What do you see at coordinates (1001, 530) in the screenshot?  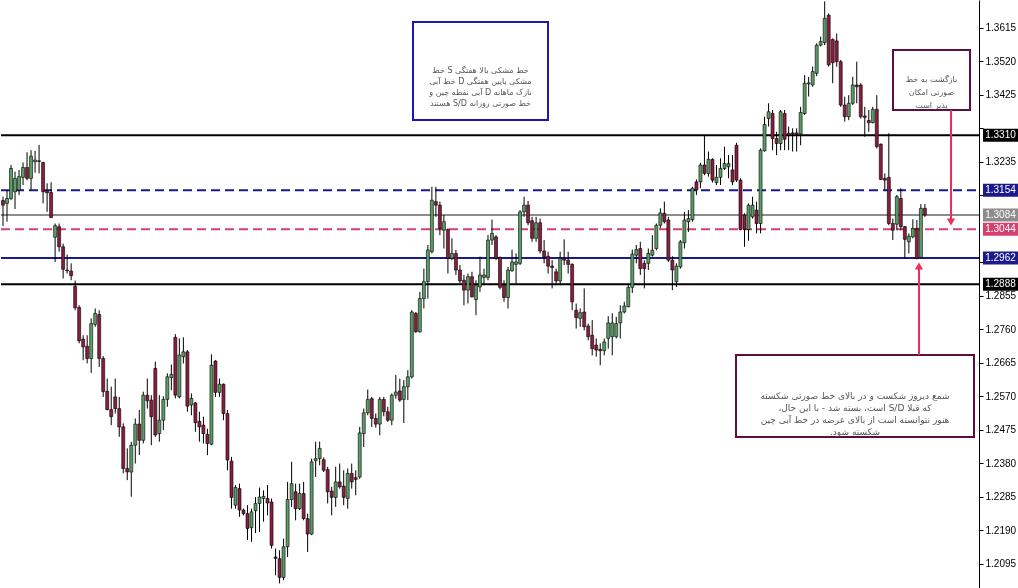 I see `y-tick-label: 1.2190` at bounding box center [1001, 530].